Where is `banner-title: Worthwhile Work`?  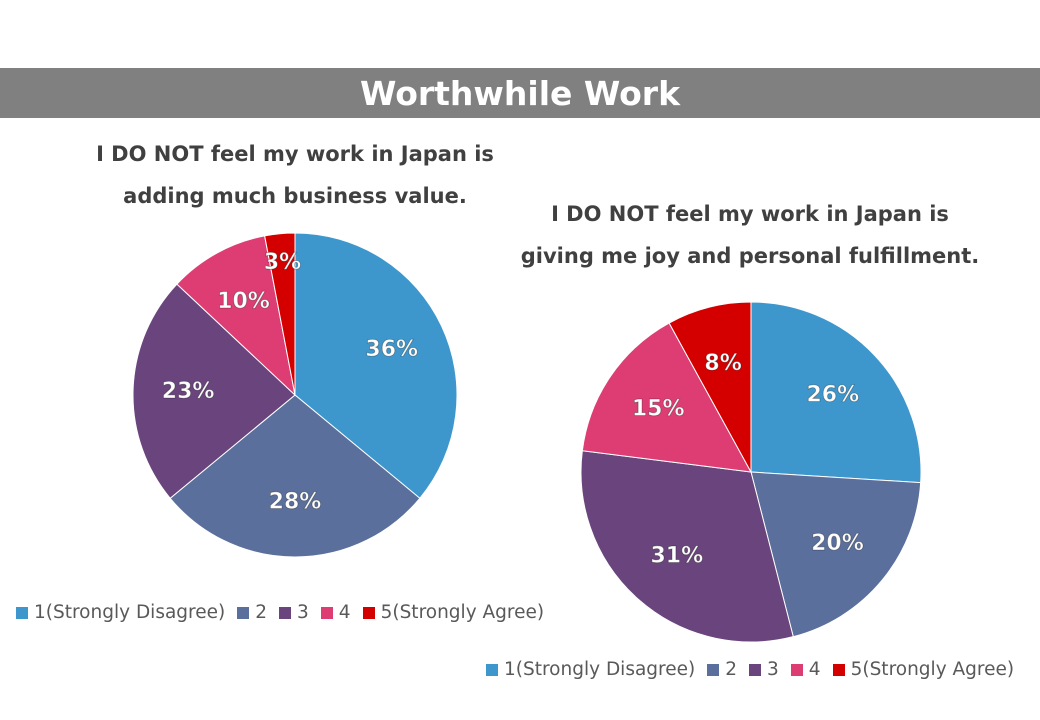 banner-title: Worthwhile Work is located at coordinates (520, 93).